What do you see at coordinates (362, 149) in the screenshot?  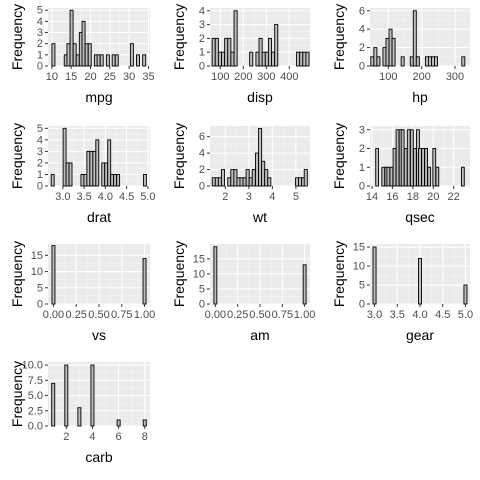 I see `y-tick-label: 2` at bounding box center [362, 149].